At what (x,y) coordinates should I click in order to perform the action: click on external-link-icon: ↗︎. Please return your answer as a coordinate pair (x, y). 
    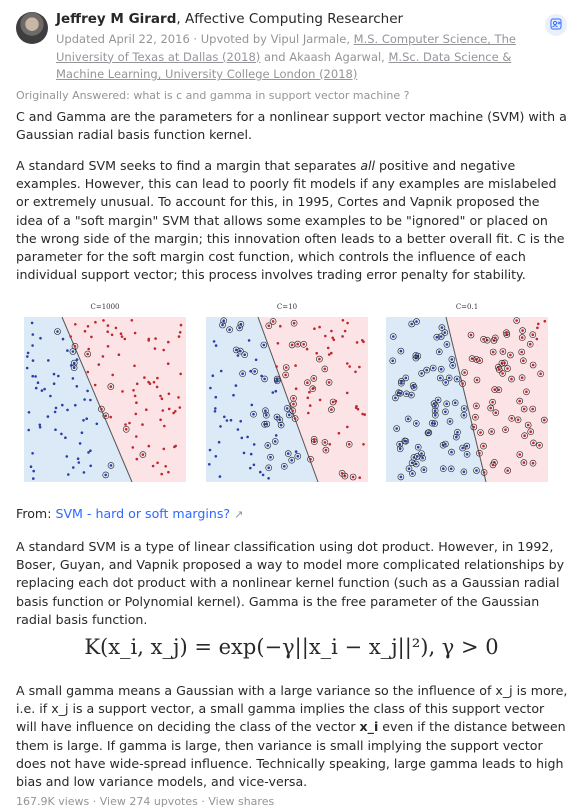
    Looking at the image, I should click on (239, 514).